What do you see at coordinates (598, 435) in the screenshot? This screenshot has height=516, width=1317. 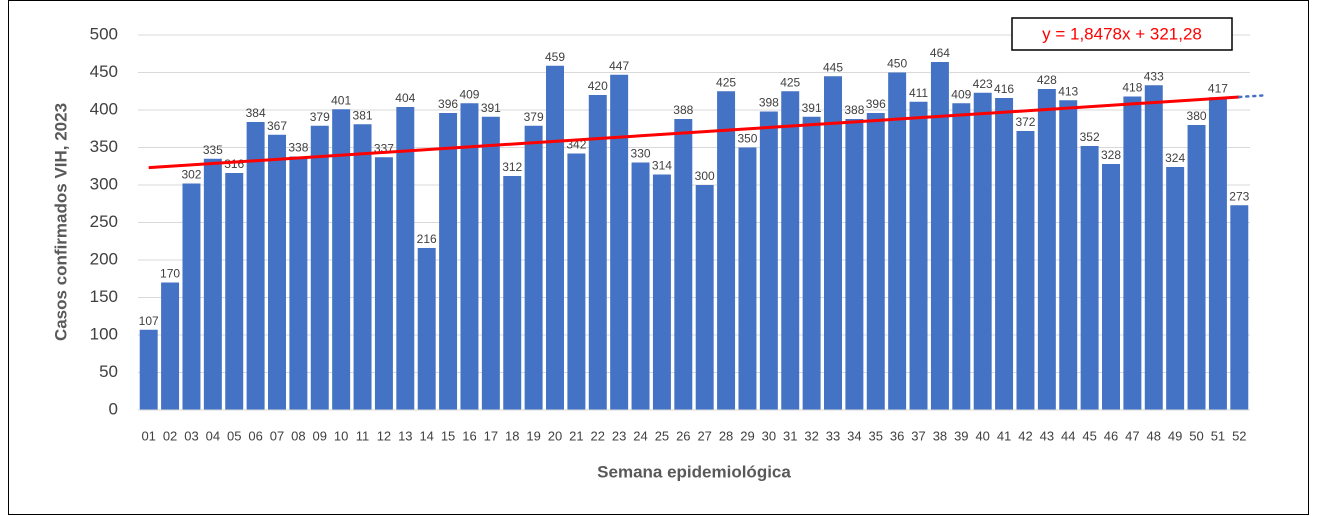 I see `x-tick-label: 22` at bounding box center [598, 435].